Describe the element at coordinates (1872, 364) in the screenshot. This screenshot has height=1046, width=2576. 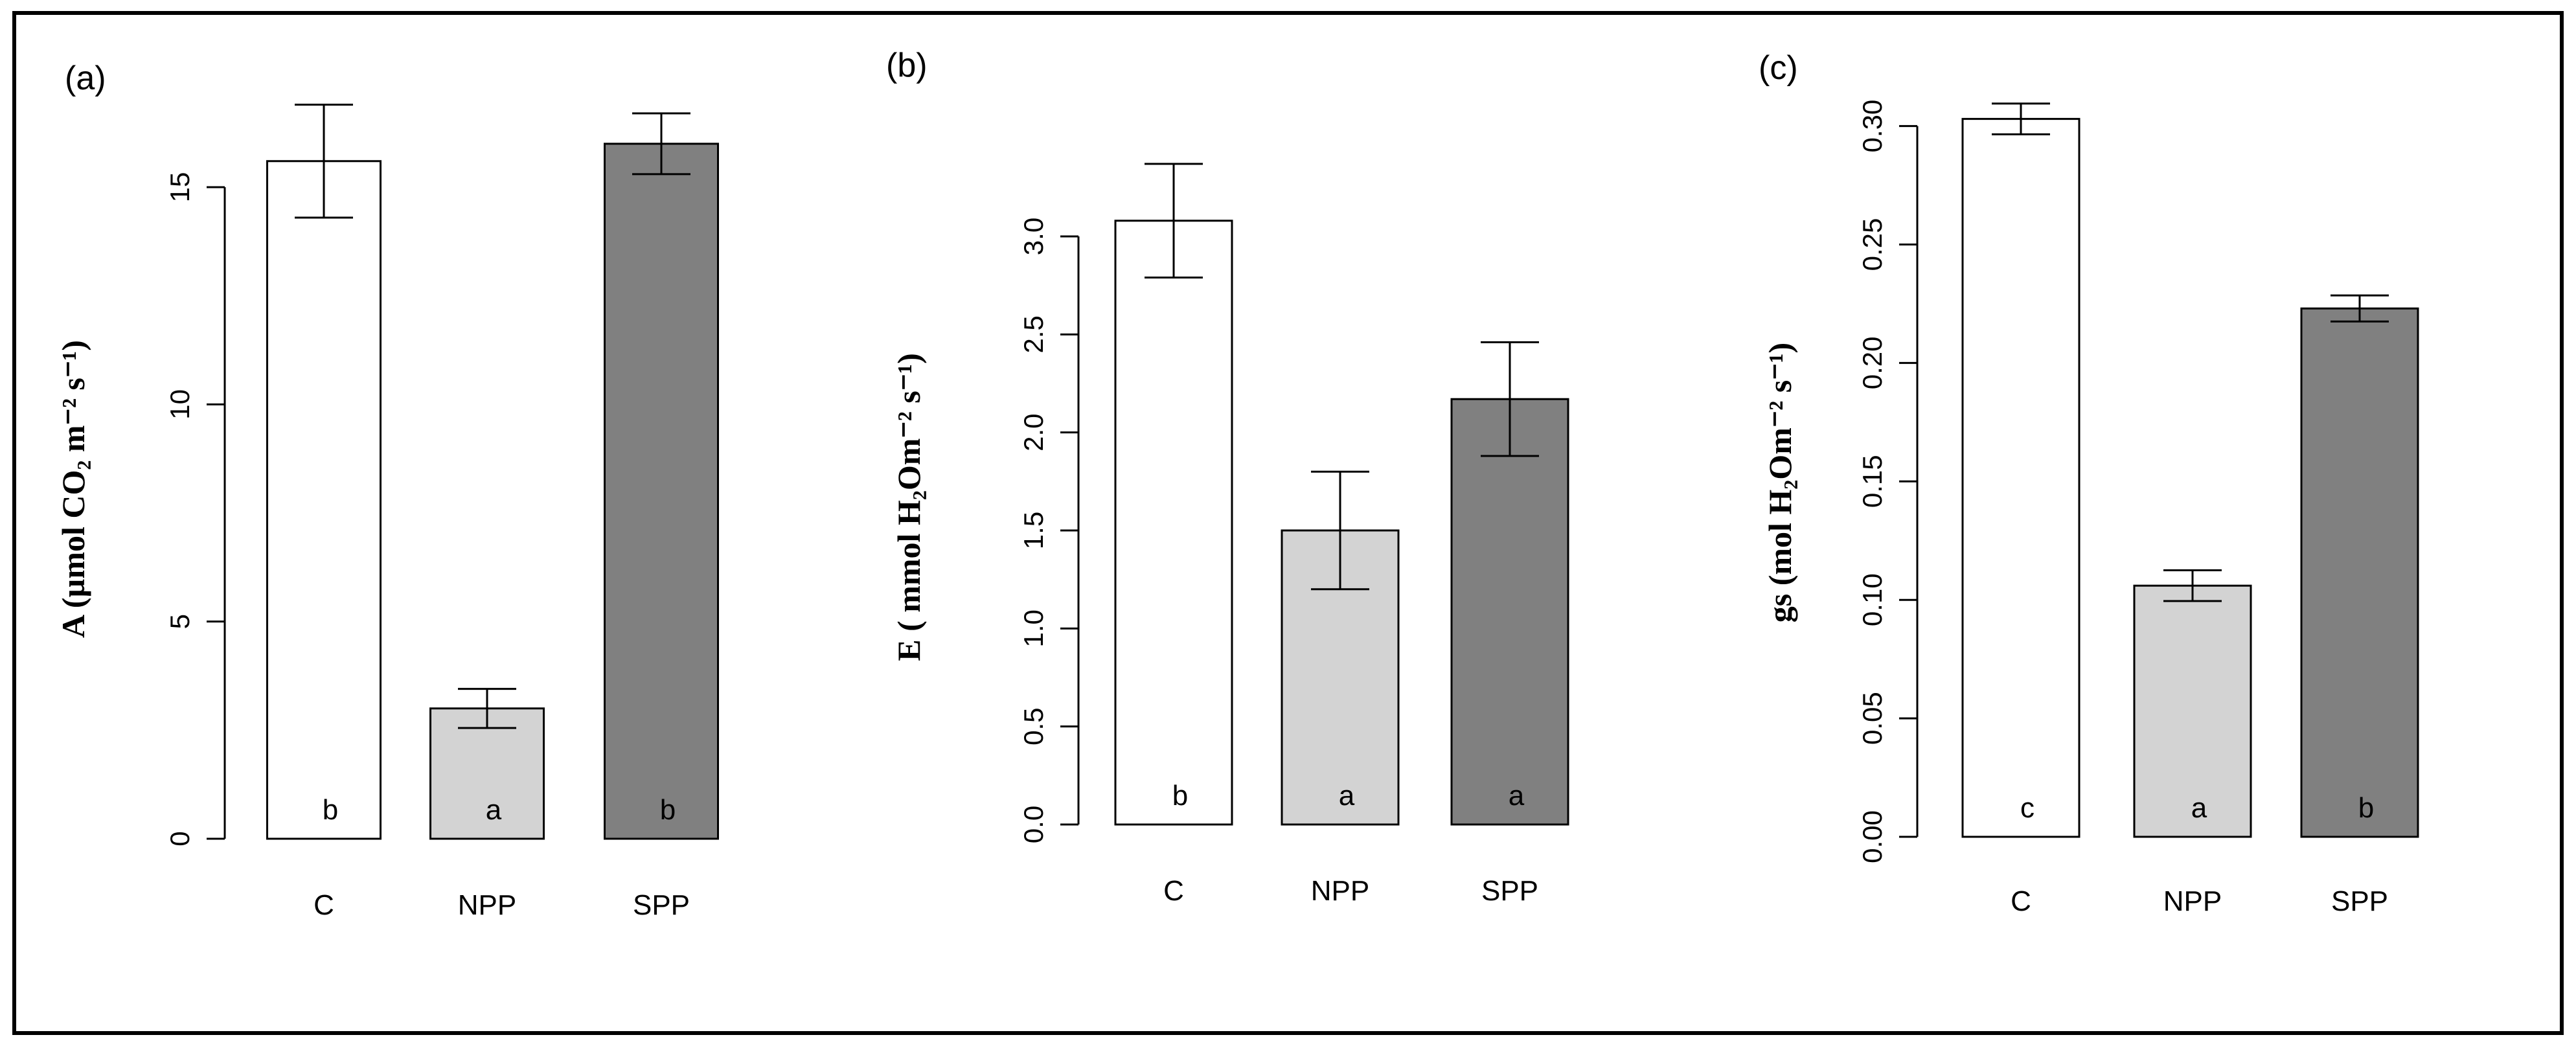
I see `y-tick-label: 0.20` at that location.